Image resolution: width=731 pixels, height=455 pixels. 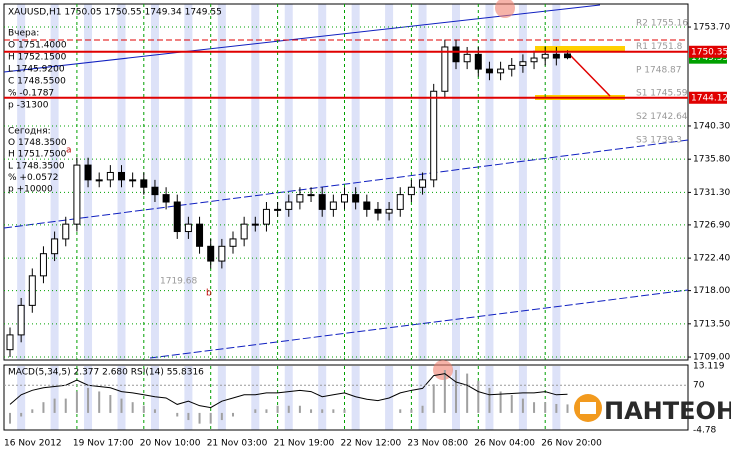 What do you see at coordinates (178, 282) in the screenshot?
I see `annotation: 1719.68` at bounding box center [178, 282].